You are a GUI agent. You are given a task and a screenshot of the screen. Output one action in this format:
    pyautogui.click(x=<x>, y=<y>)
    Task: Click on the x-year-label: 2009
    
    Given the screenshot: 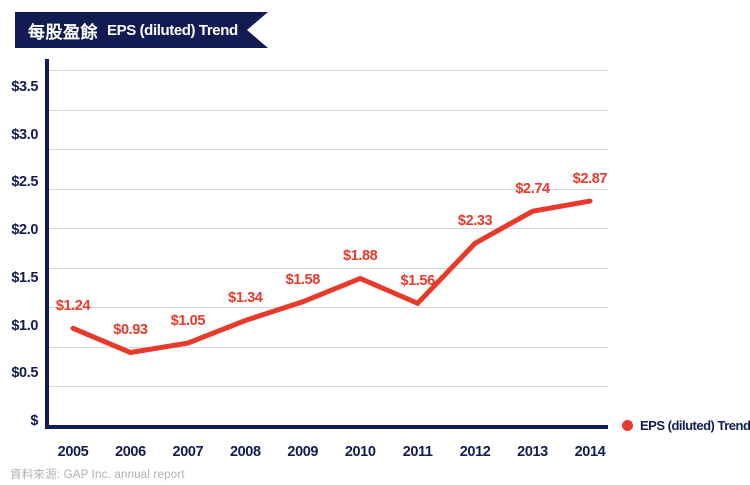 What is the action you would take?
    pyautogui.click(x=303, y=452)
    